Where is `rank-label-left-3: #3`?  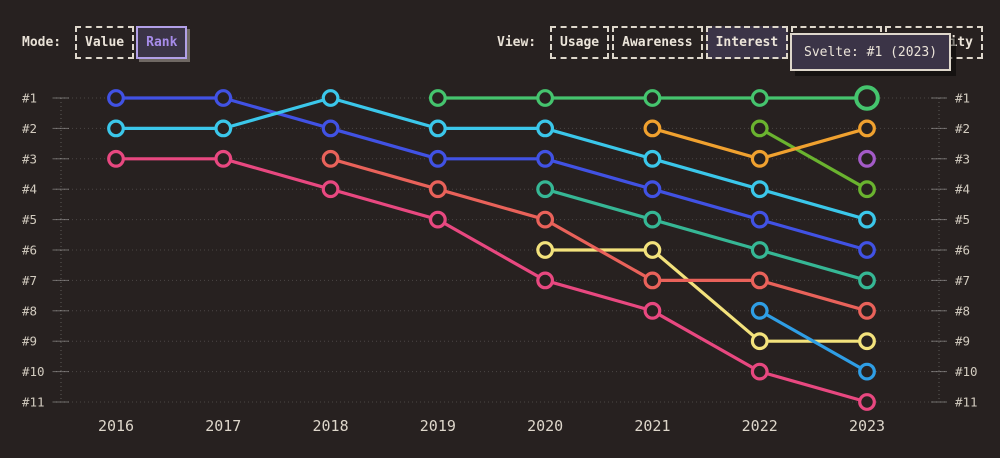 rank-label-left-3: #3 is located at coordinates (29, 158).